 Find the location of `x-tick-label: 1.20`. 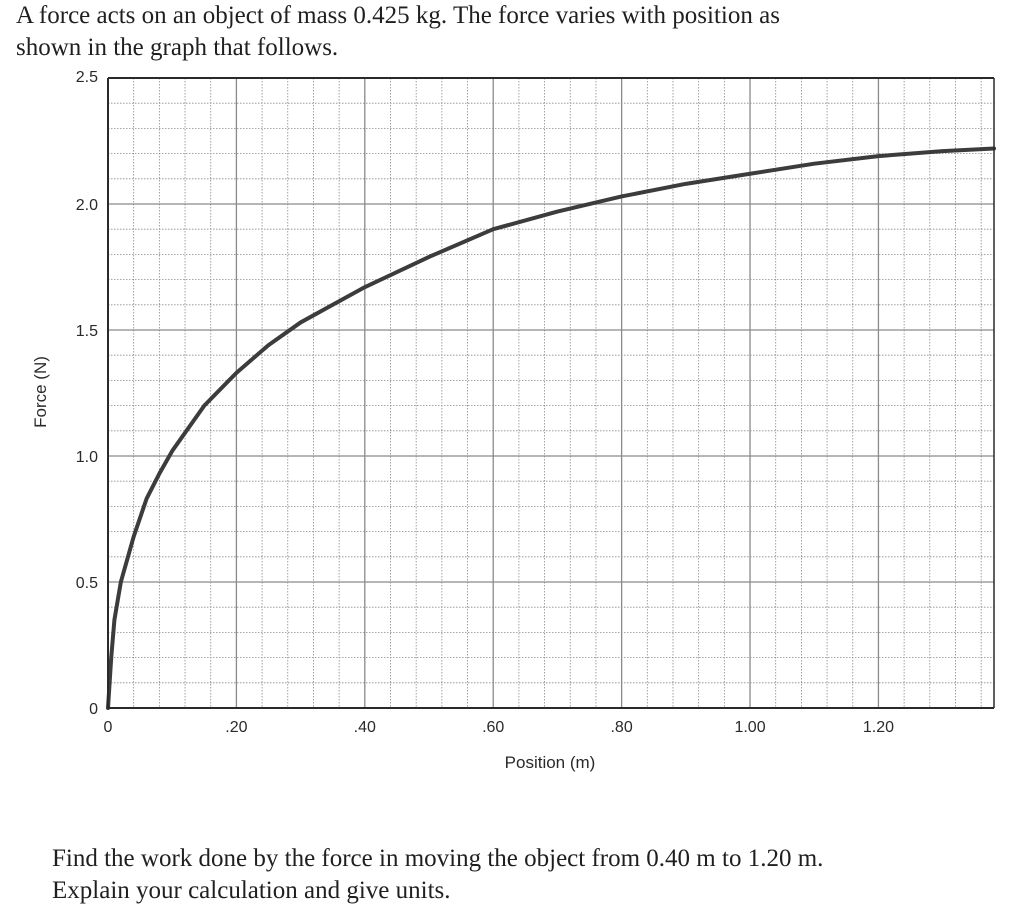

x-tick-label: 1.20 is located at coordinates (878, 727).